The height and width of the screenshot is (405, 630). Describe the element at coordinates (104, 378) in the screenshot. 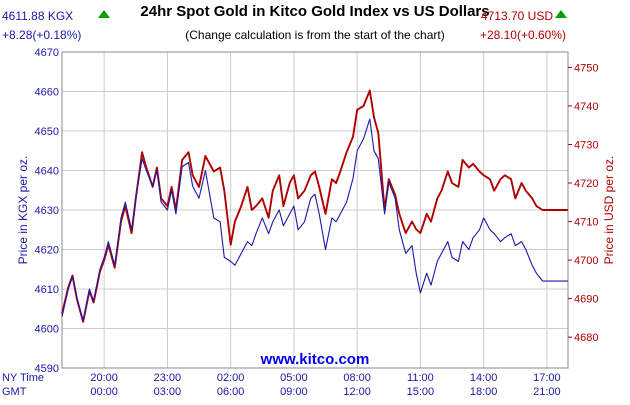

I see `x-tick-ny-label: 20:00` at that location.